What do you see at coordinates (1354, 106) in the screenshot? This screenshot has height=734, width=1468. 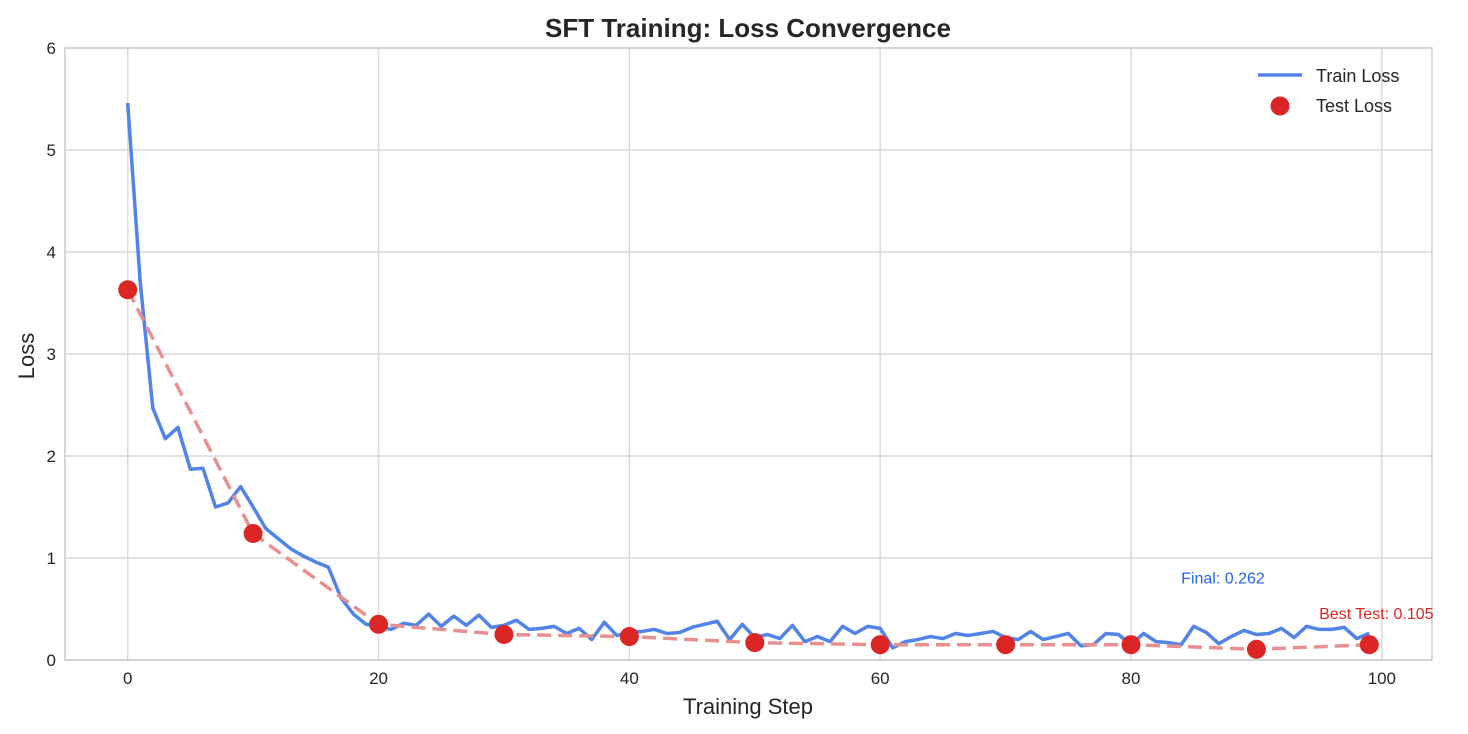 I see `legend-test-loss-label: Test Loss` at bounding box center [1354, 106].